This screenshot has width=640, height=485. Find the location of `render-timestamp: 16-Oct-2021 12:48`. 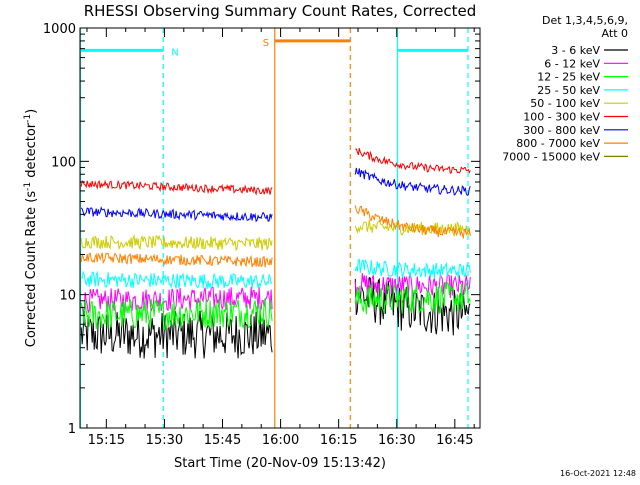

render-timestamp: 16-Oct-2021 12:48 is located at coordinates (598, 473).